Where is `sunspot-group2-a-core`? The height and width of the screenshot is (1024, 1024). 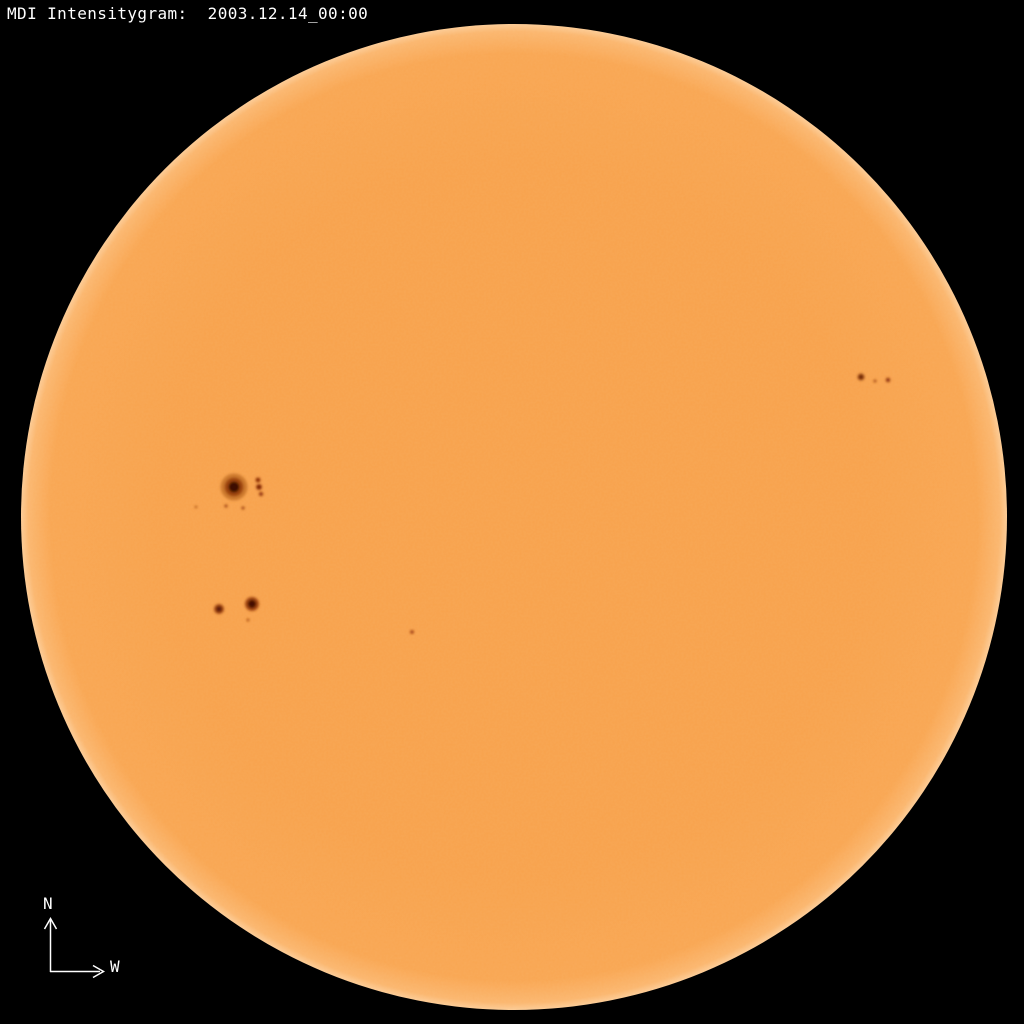 sunspot-group2-a-core is located at coordinates (219, 609).